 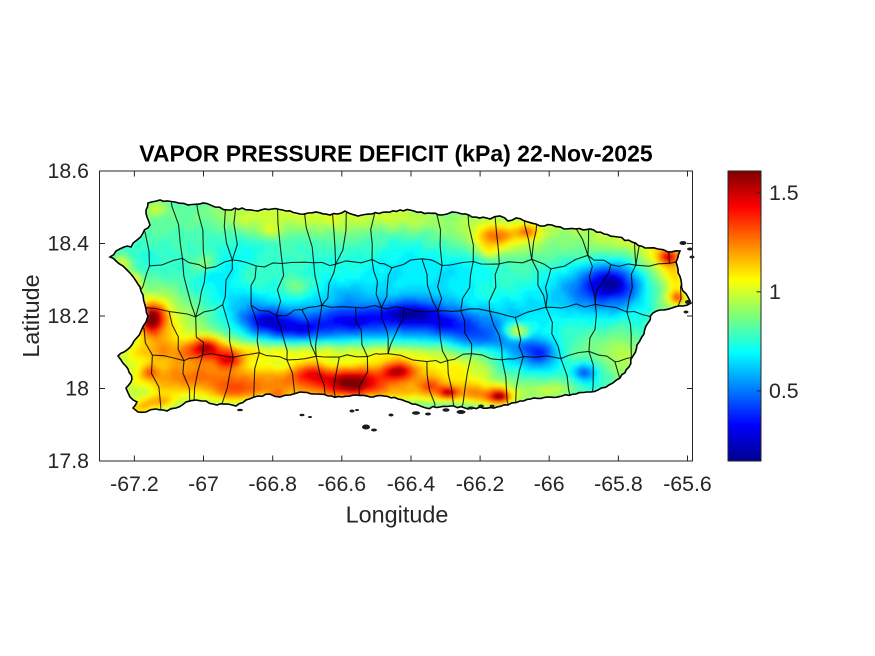 I want to click on svg-text:VAPOR PRESSURE DEFICIT (kPa) 2: VAPOR PRESSURE DEFICIT (kPa) 22-Nov-2025, so click(x=396, y=154).